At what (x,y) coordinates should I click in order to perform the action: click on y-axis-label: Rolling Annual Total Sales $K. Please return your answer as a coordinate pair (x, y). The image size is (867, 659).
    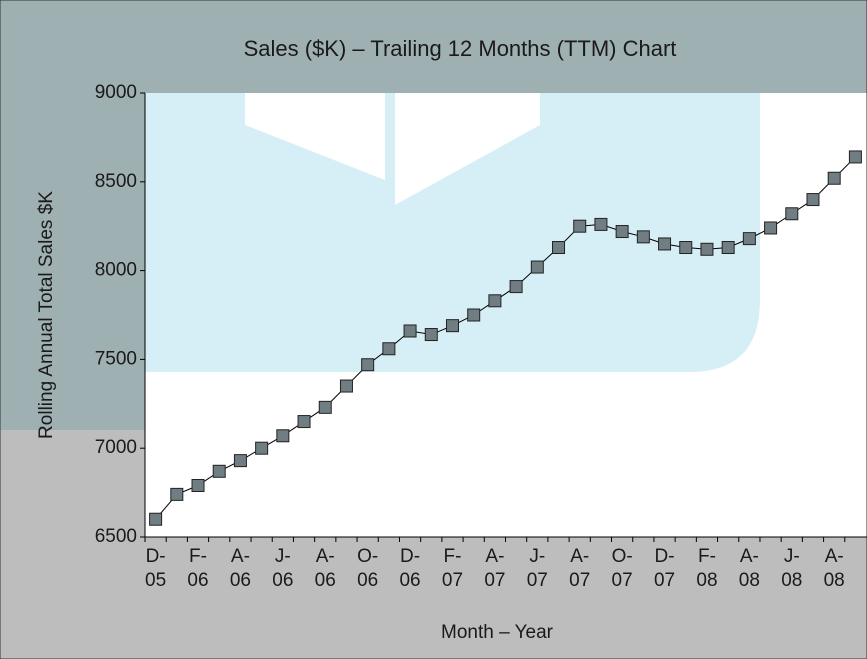
    Looking at the image, I should click on (46, 315).